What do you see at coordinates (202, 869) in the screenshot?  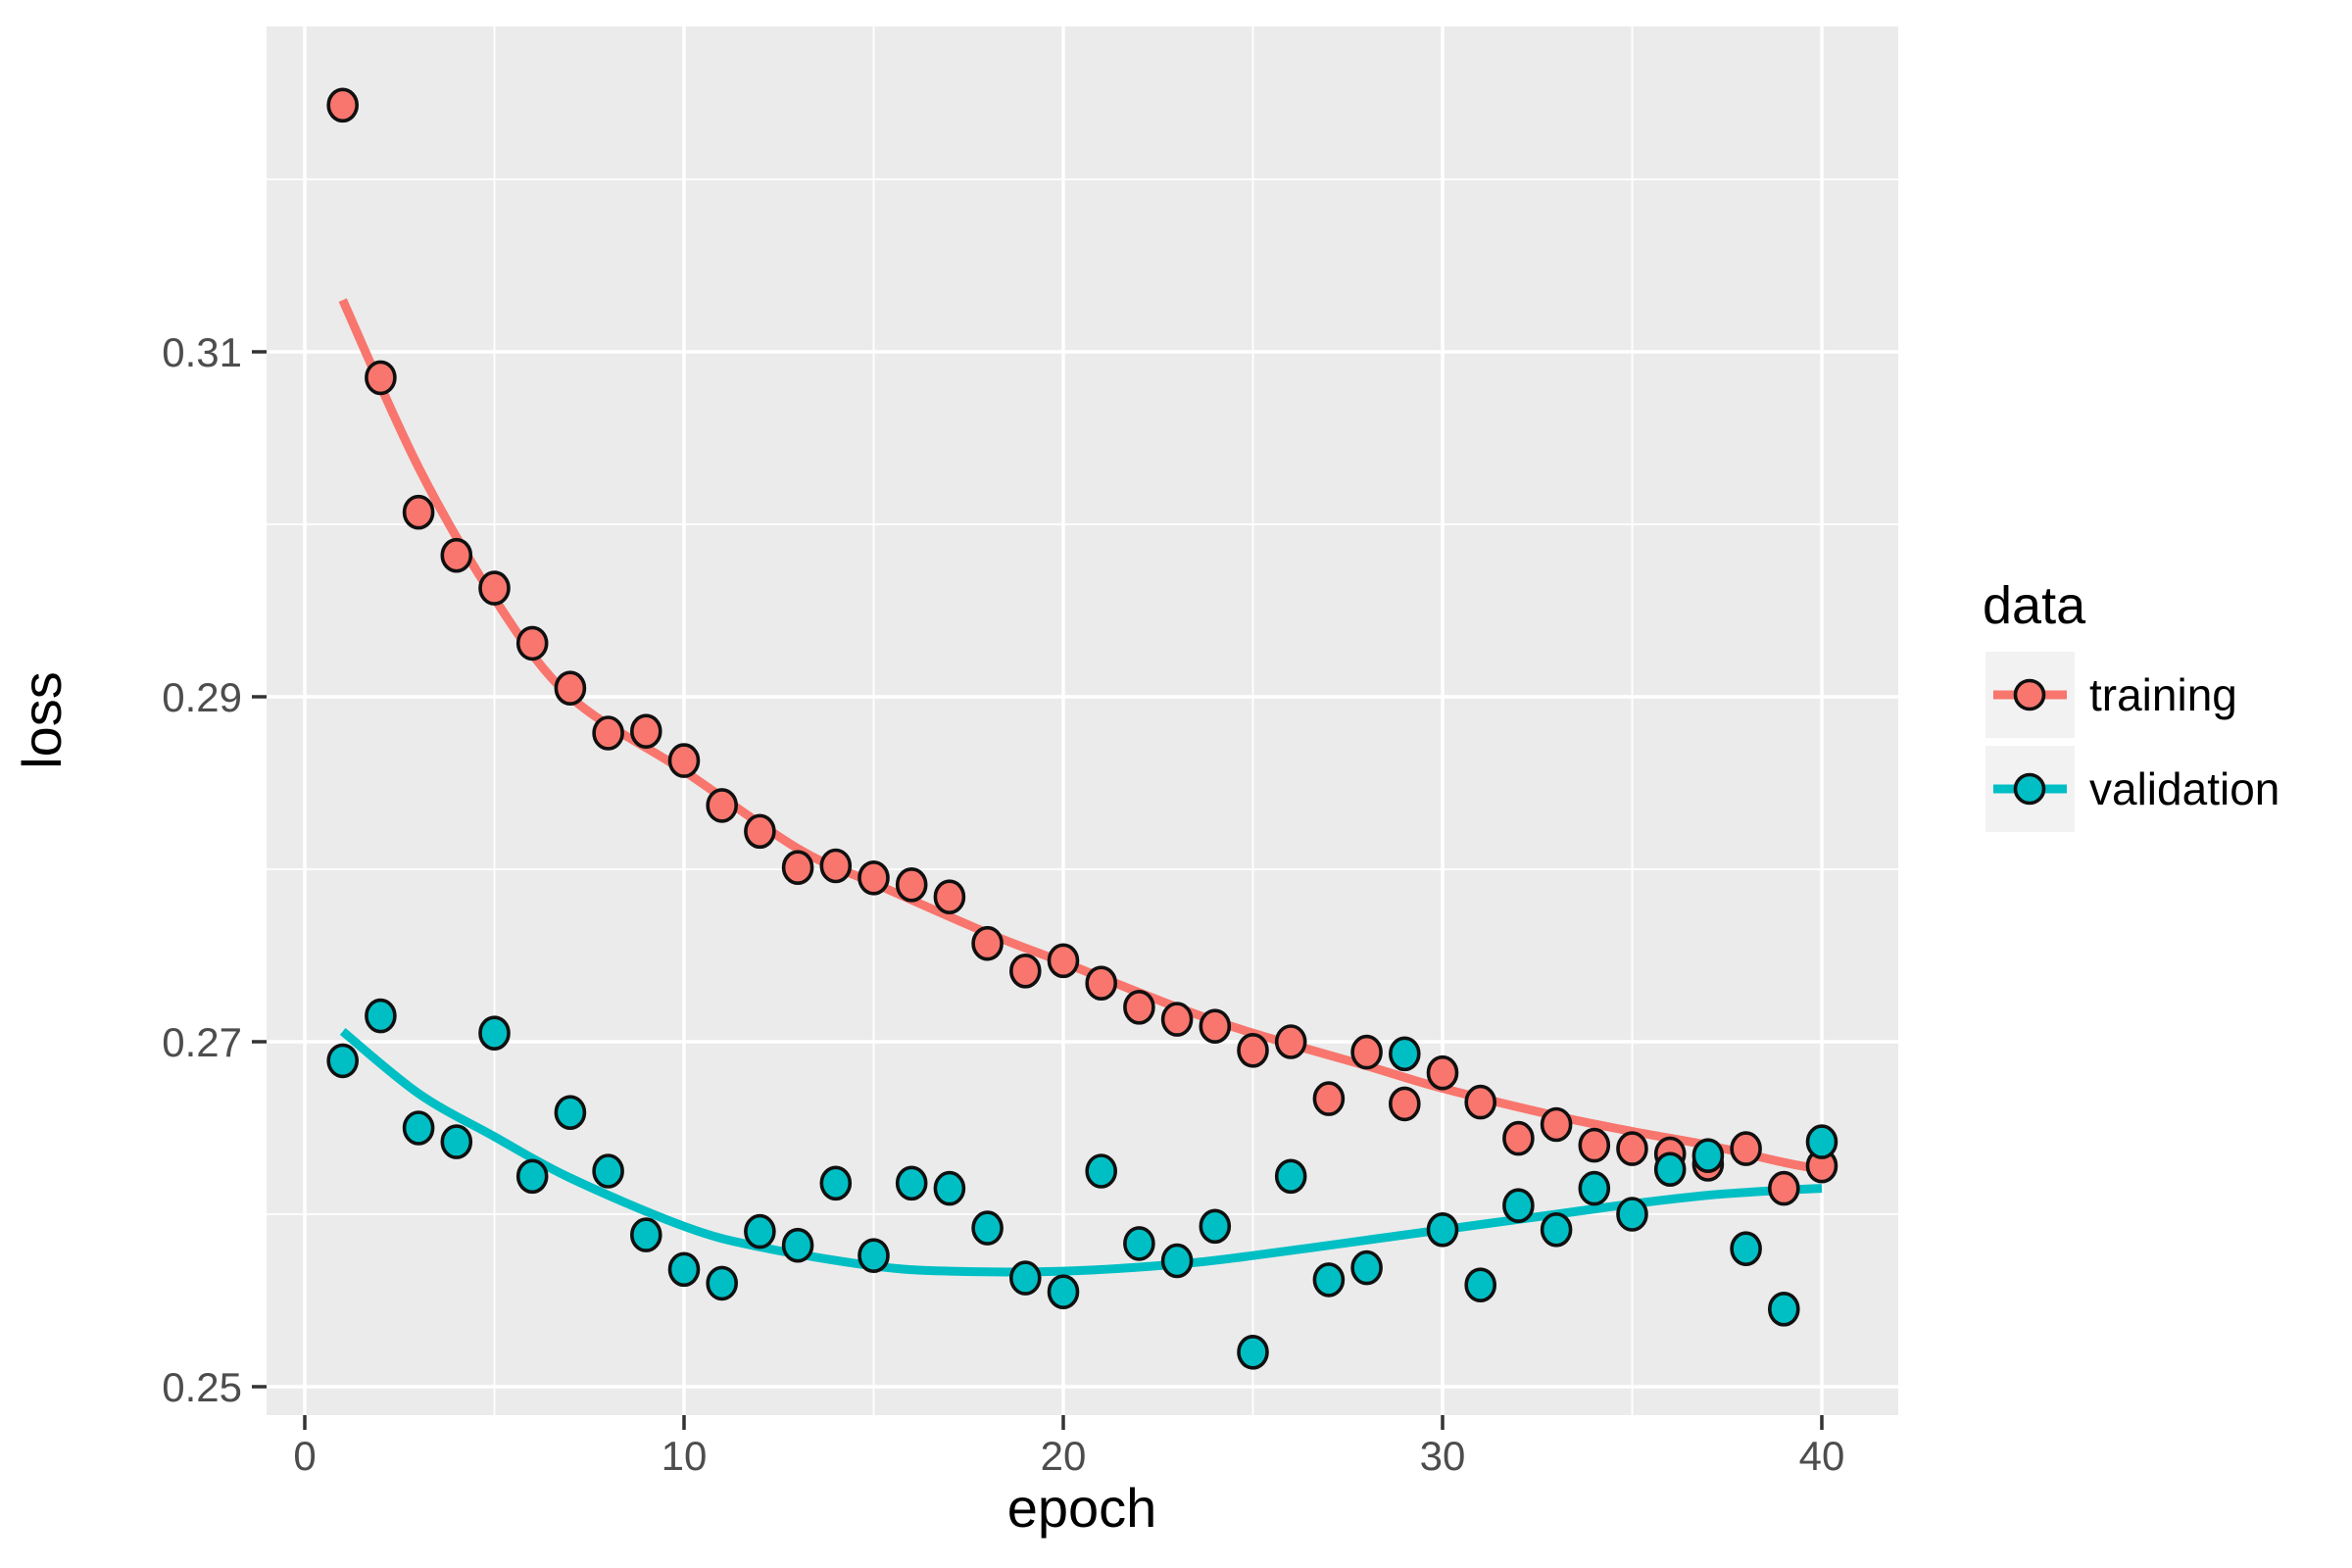 I see `y-axis-tick-labels: 0.25 0.27 0.29 0.31` at bounding box center [202, 869].